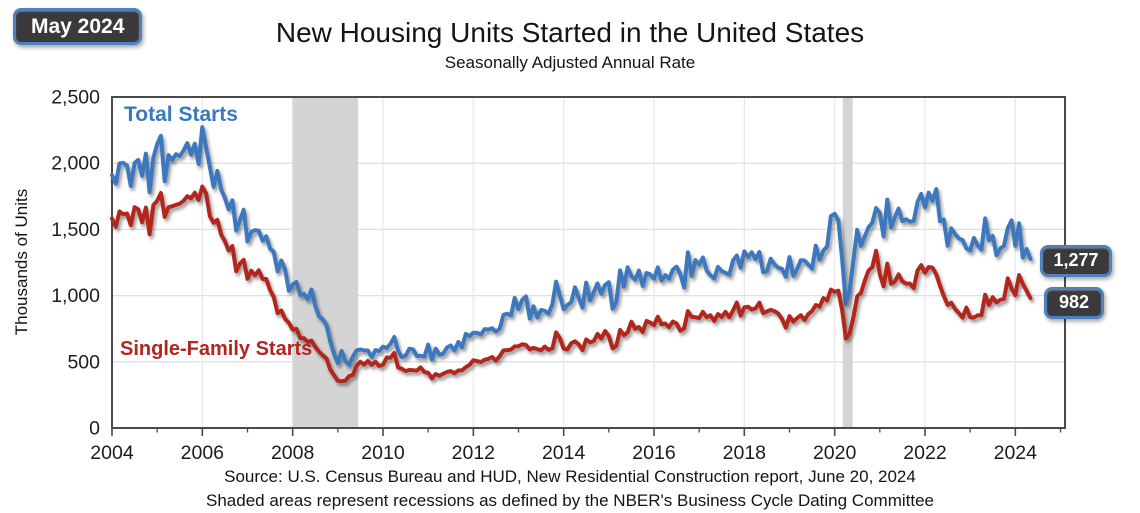 The image size is (1140, 513). What do you see at coordinates (216, 349) in the screenshot?
I see `single-family-series-label: Single-Family Starts` at bounding box center [216, 349].